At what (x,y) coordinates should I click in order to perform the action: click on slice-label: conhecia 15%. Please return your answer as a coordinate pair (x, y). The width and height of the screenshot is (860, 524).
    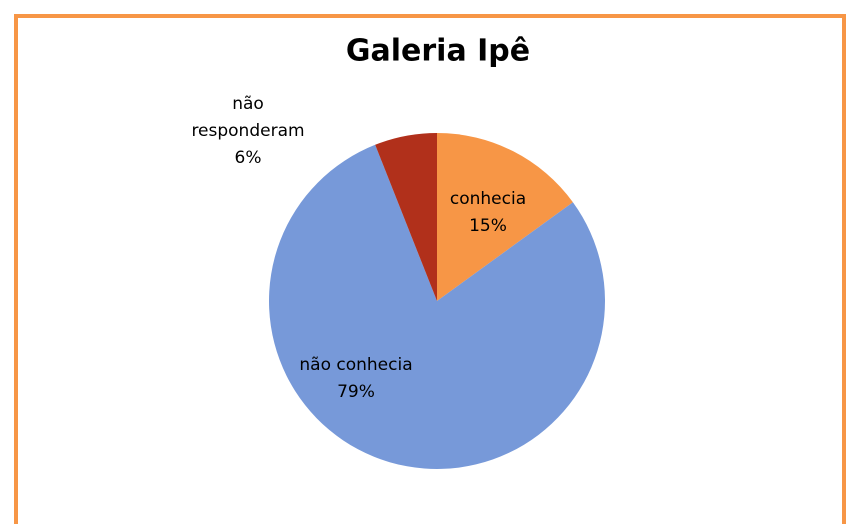
    Looking at the image, I should click on (488, 213).